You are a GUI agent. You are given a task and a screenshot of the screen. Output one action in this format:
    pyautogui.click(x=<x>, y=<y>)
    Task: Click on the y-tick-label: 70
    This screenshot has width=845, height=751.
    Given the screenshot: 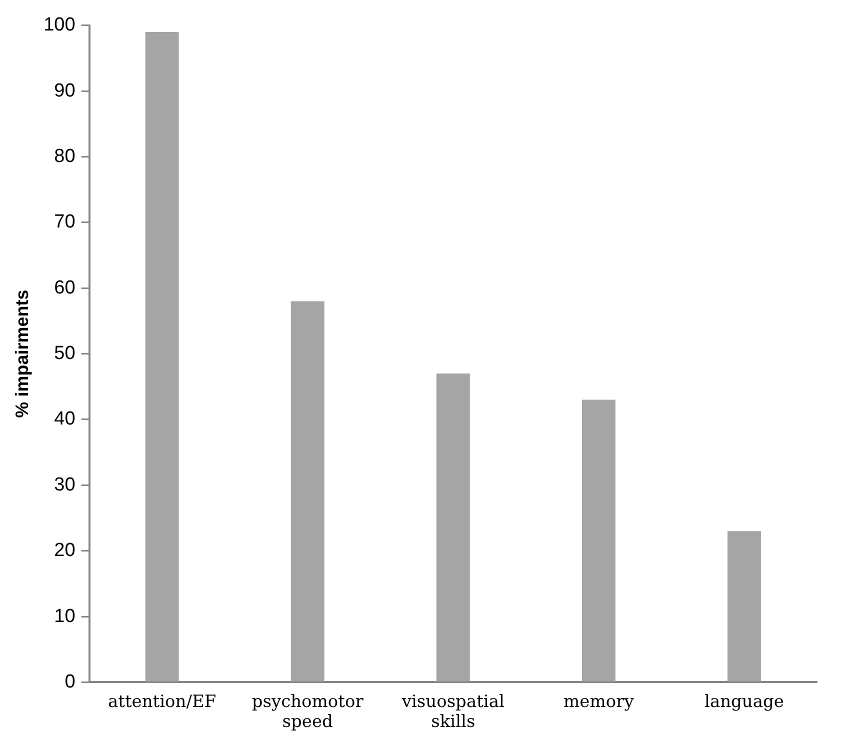 What is the action you would take?
    pyautogui.click(x=65, y=222)
    